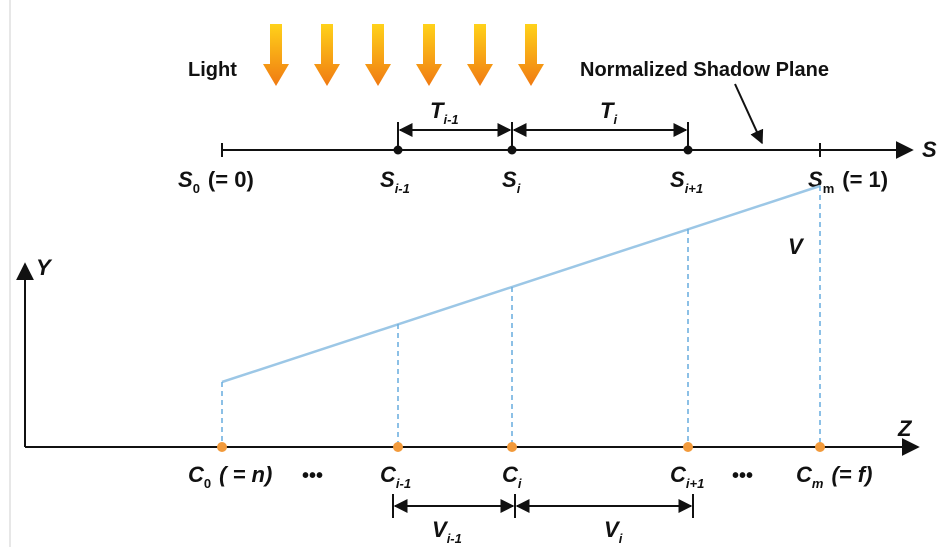 This screenshot has height=547, width=950. I want to click on y-axis-label: Y, so click(44, 267).